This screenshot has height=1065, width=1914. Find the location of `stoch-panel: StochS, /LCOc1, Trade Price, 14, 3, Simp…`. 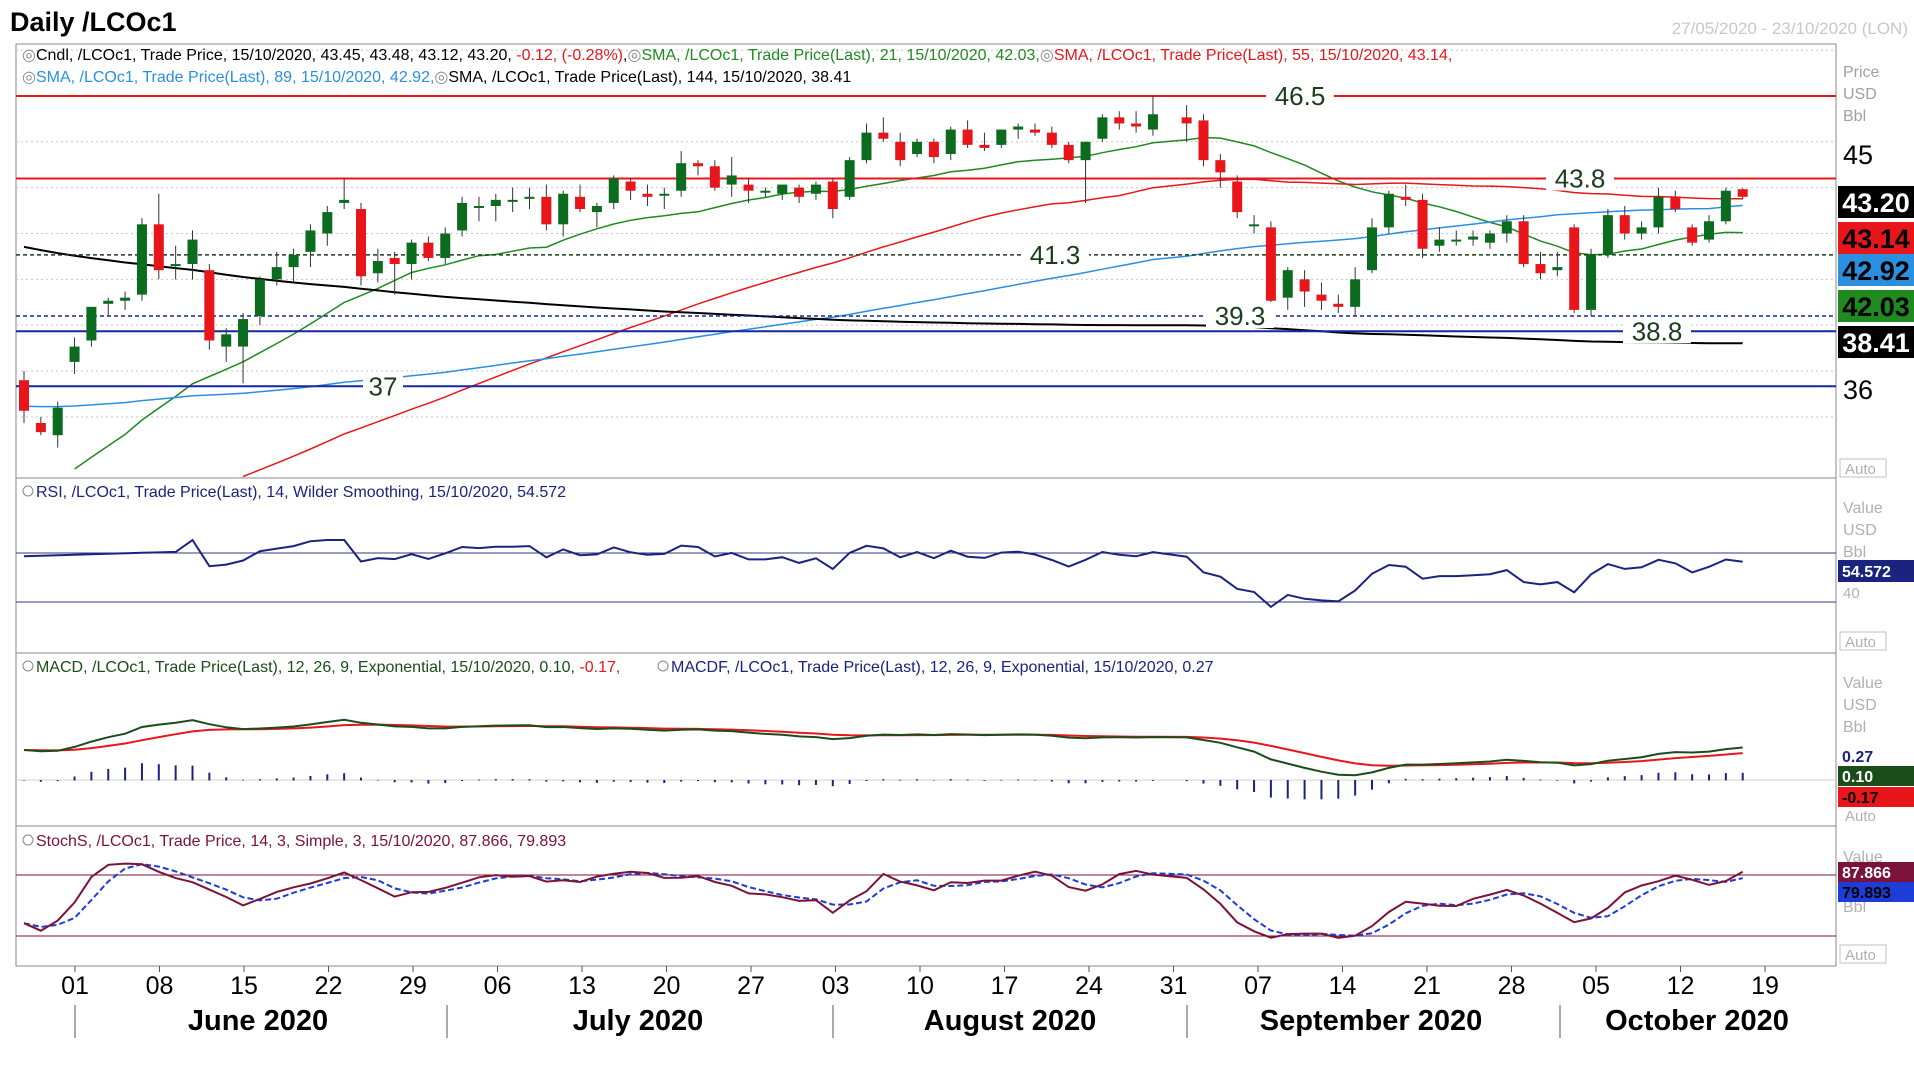

stoch-panel: StochS, /LCOc1, Trade Price, 14, 3, Simp… is located at coordinates (965, 898).